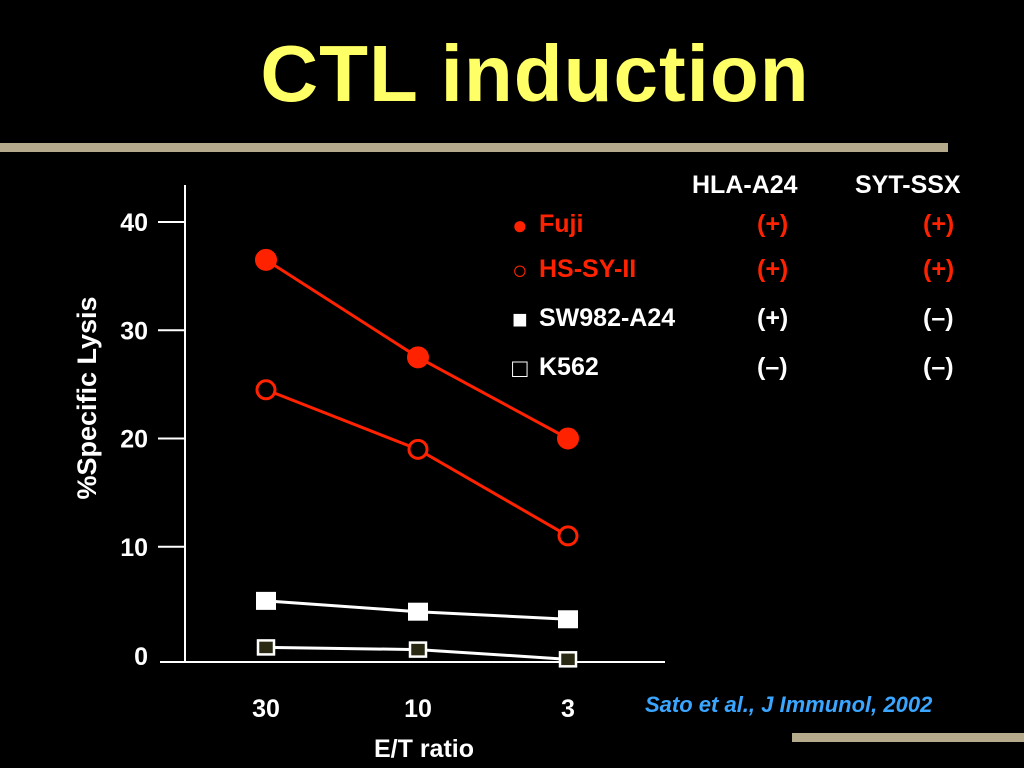 The height and width of the screenshot is (768, 1024). I want to click on x-tick-label: 3, so click(568, 709).